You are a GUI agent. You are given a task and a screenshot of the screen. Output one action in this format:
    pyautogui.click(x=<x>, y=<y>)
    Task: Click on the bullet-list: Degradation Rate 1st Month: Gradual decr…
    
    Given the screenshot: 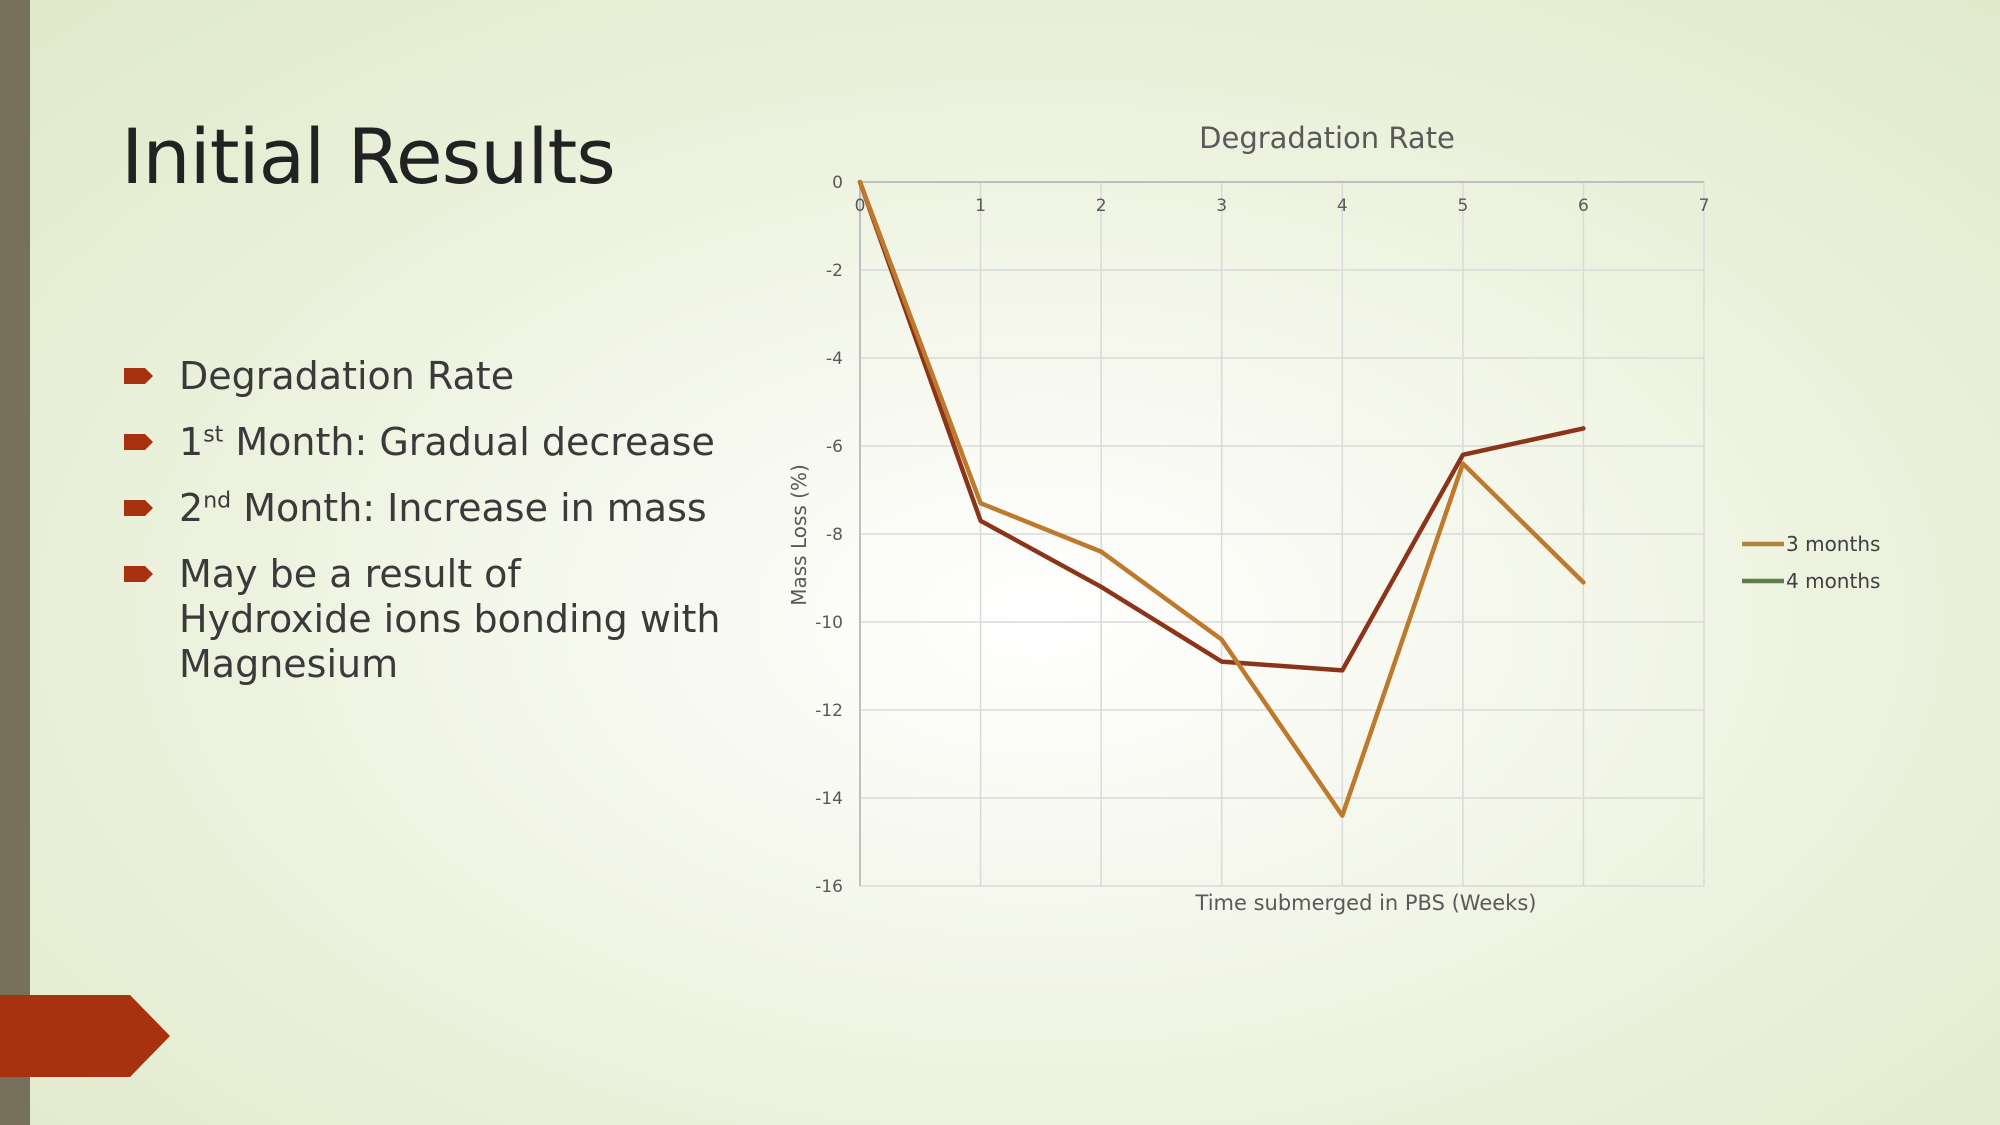 What is the action you would take?
    pyautogui.click(x=422, y=531)
    